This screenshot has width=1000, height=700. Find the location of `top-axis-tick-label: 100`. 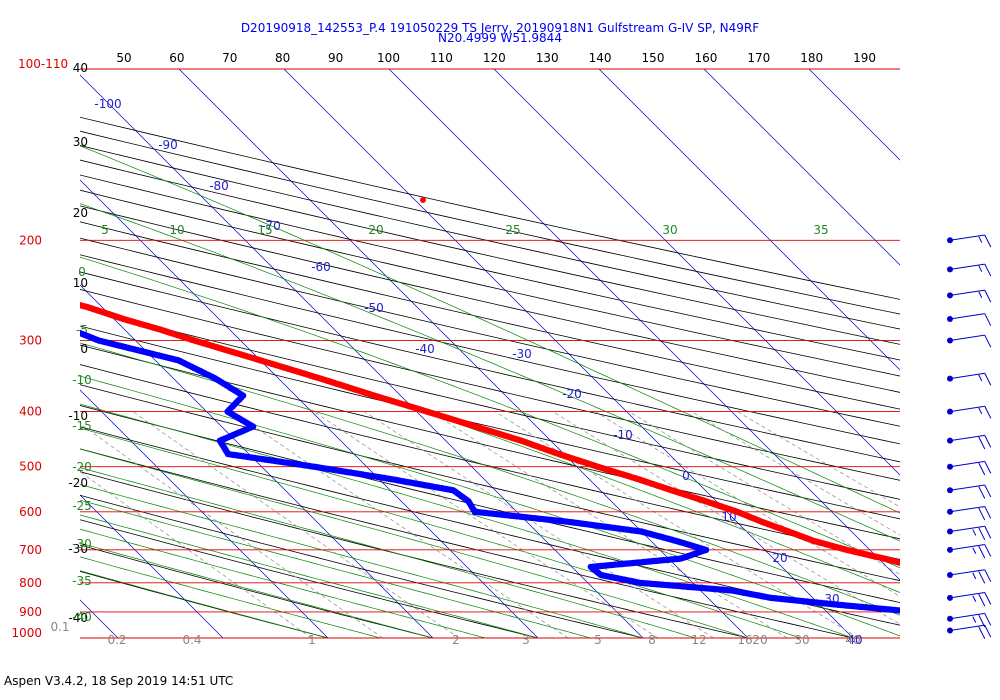

top-axis-tick-label: 100 is located at coordinates (388, 58).